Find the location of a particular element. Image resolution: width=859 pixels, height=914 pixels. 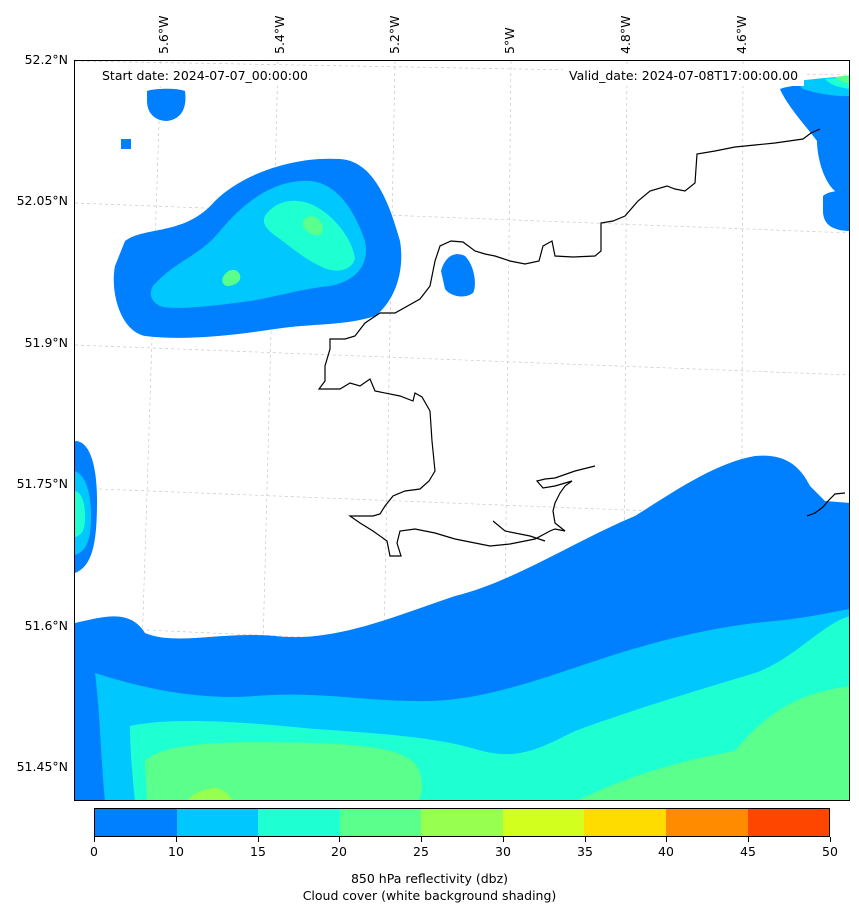

reflectivity-cell-west is located at coordinates (86, 507).